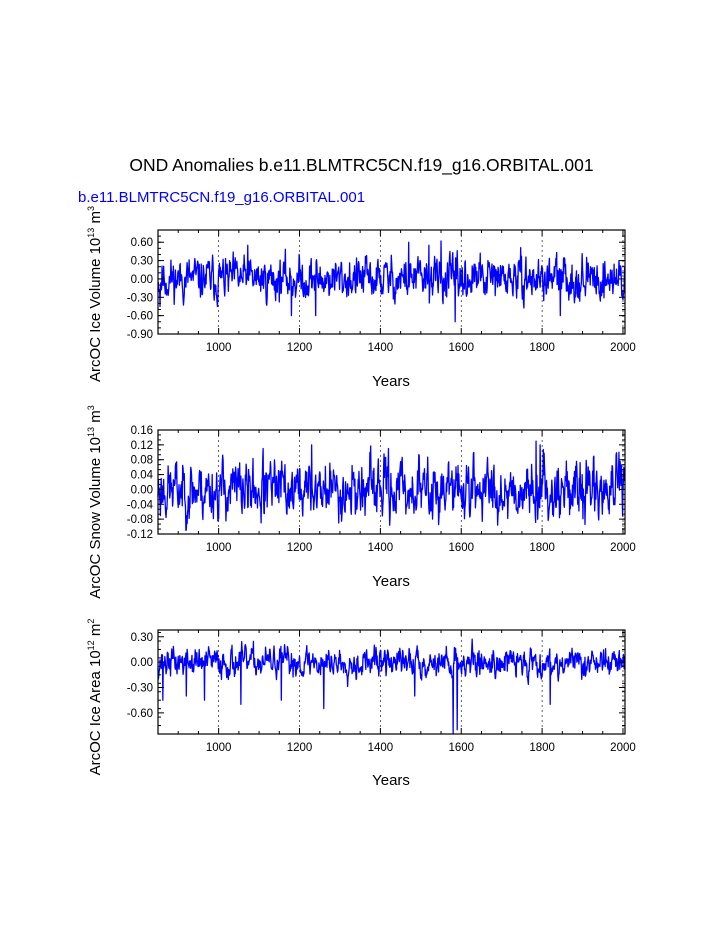 Image resolution: width=723 pixels, height=935 pixels. I want to click on ylabel-ice-area: ArcOC Ice Area 1012 m2, so click(95, 697).